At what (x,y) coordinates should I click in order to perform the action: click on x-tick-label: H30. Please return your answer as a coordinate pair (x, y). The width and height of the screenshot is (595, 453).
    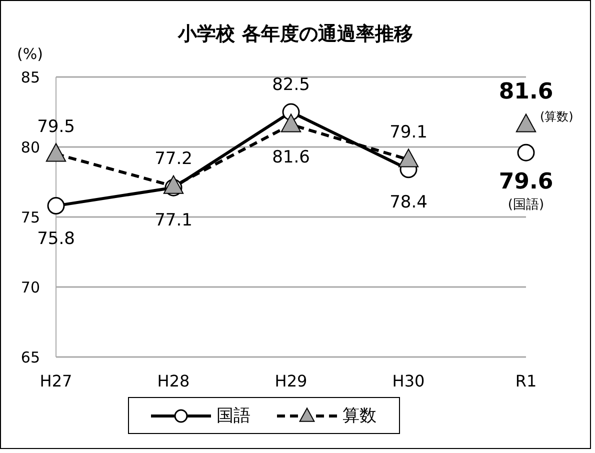
    Looking at the image, I should click on (408, 380).